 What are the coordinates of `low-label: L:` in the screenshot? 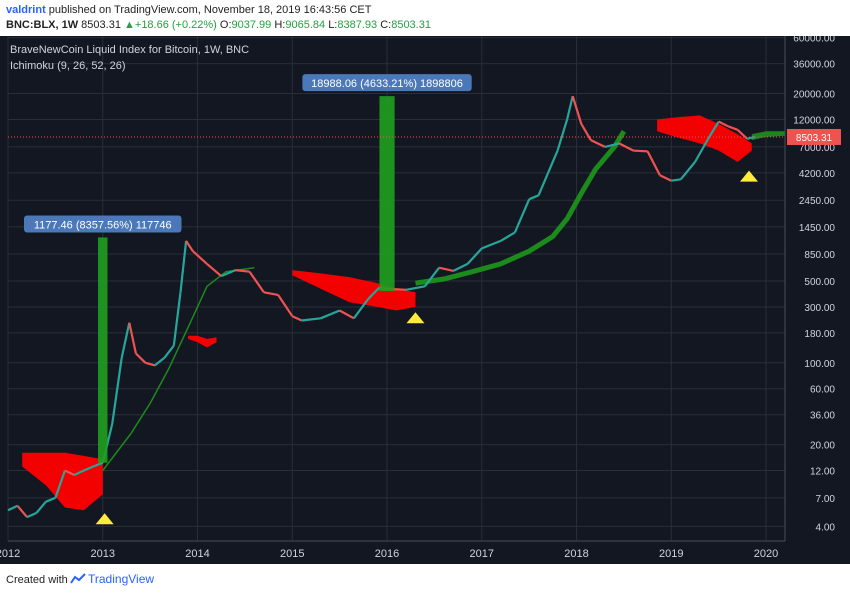 It's located at (333, 25).